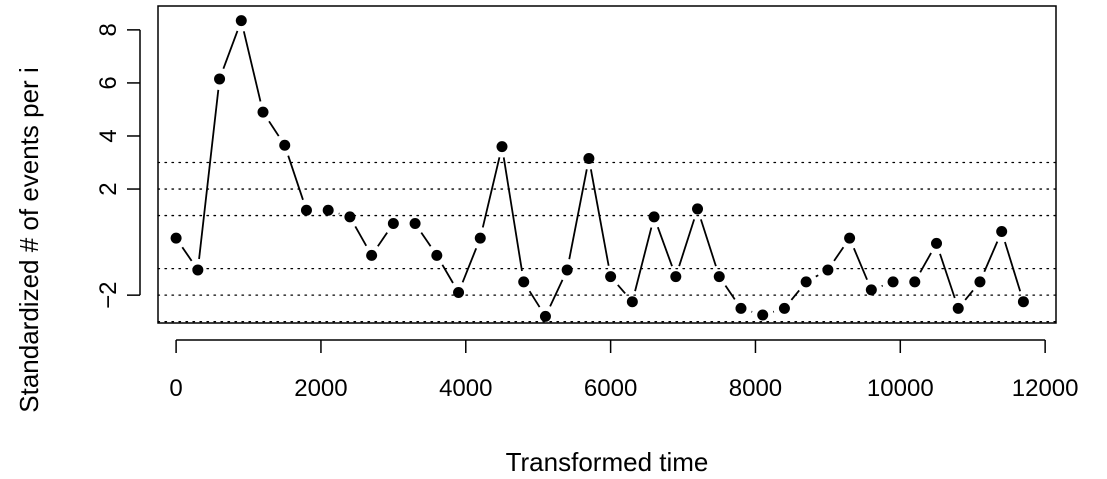 The width and height of the screenshot is (1107, 479). What do you see at coordinates (320, 388) in the screenshot?
I see `x-tick-label: 2000` at bounding box center [320, 388].